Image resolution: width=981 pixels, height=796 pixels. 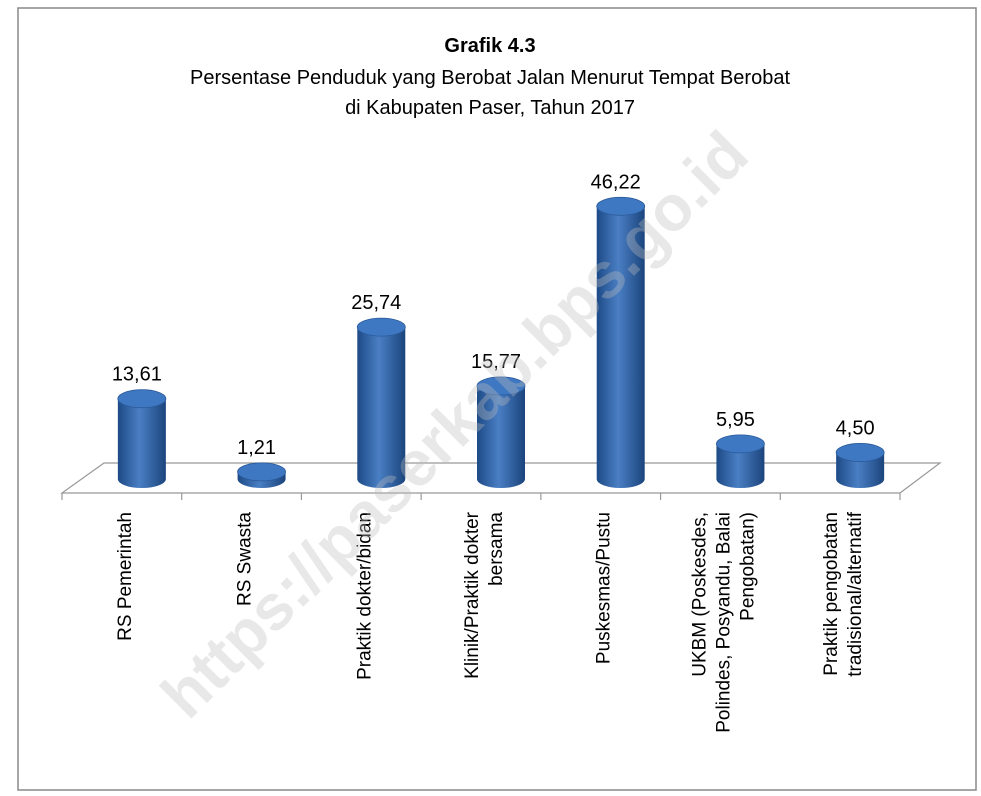 What do you see at coordinates (855, 593) in the screenshot?
I see `x-tick-label: tradisional/alternatif` at bounding box center [855, 593].